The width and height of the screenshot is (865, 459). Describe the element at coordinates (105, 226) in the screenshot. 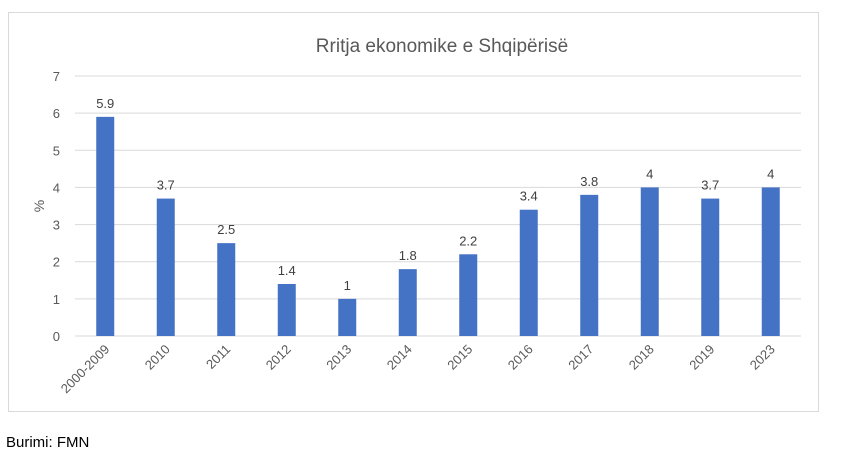

I see `bar-2000-2009` at that location.